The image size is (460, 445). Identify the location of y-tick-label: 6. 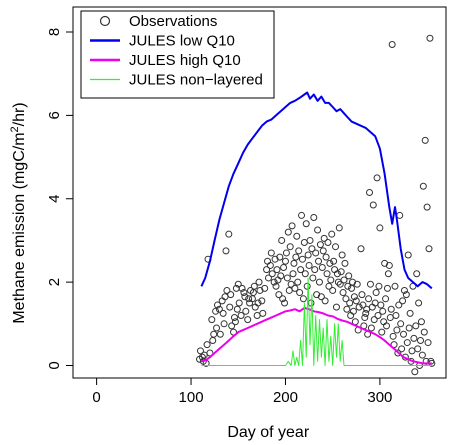
(54, 115).